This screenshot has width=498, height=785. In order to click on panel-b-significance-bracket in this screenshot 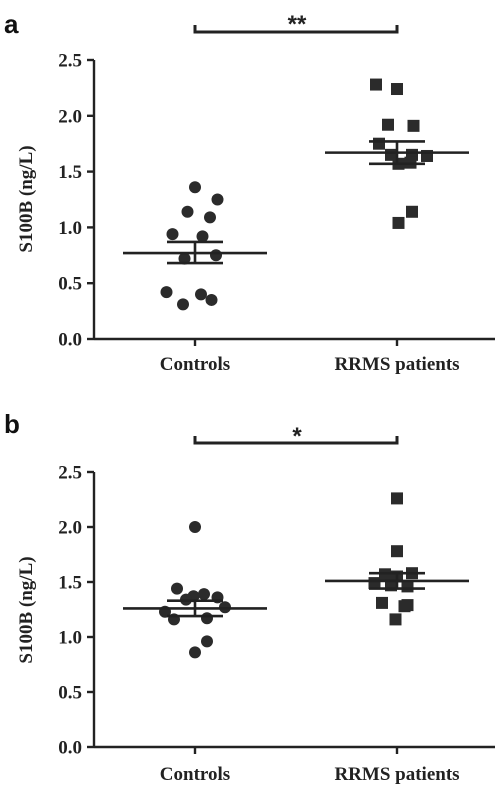, I will do `click(296, 440)`.